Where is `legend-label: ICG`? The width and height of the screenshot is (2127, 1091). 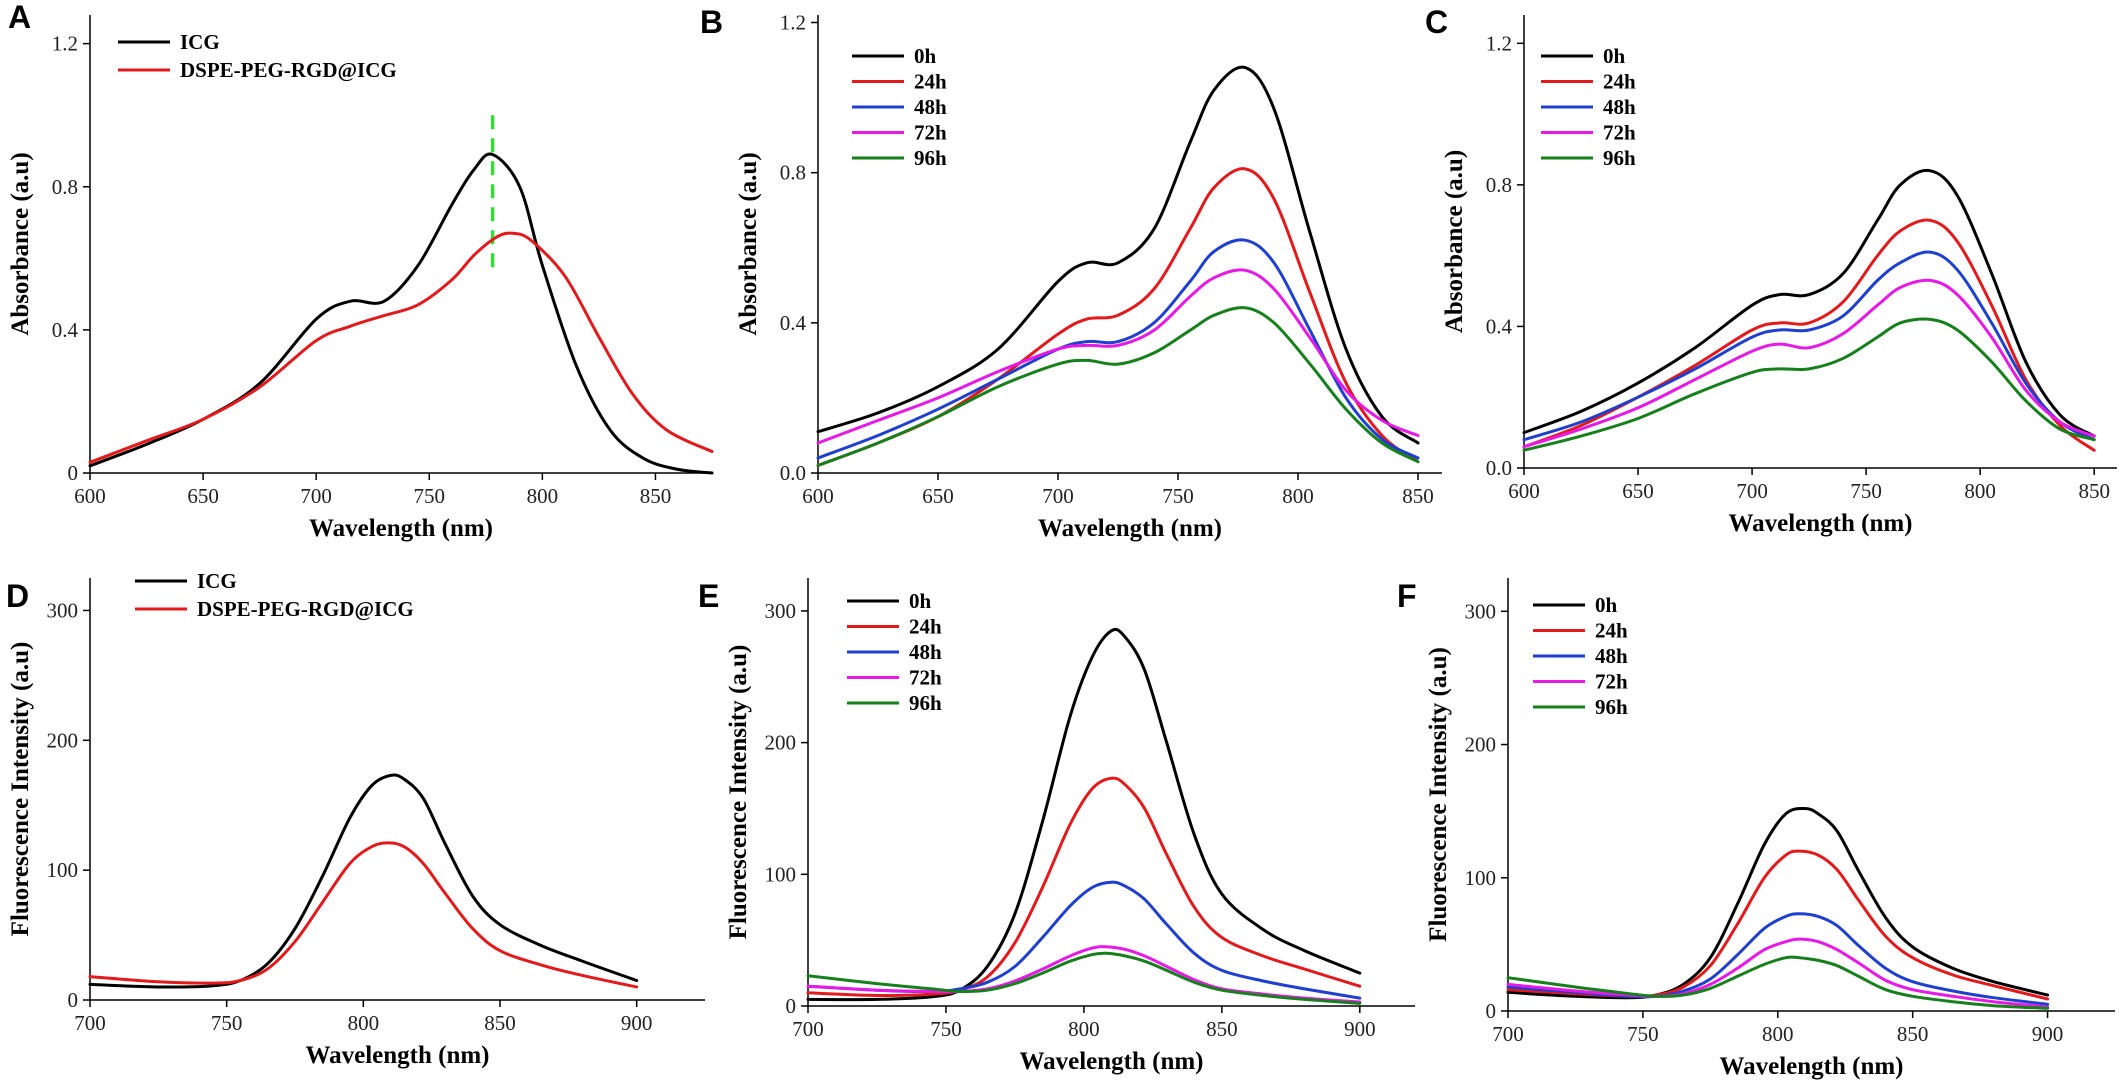
legend-label: ICG is located at coordinates (217, 581).